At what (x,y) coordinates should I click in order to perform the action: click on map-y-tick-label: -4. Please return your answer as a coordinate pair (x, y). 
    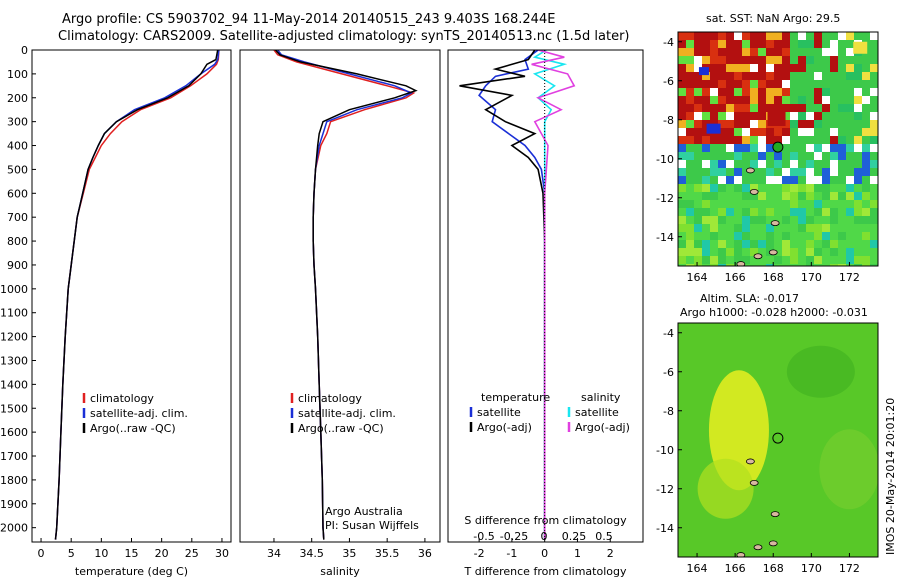
    Looking at the image, I should click on (668, 333).